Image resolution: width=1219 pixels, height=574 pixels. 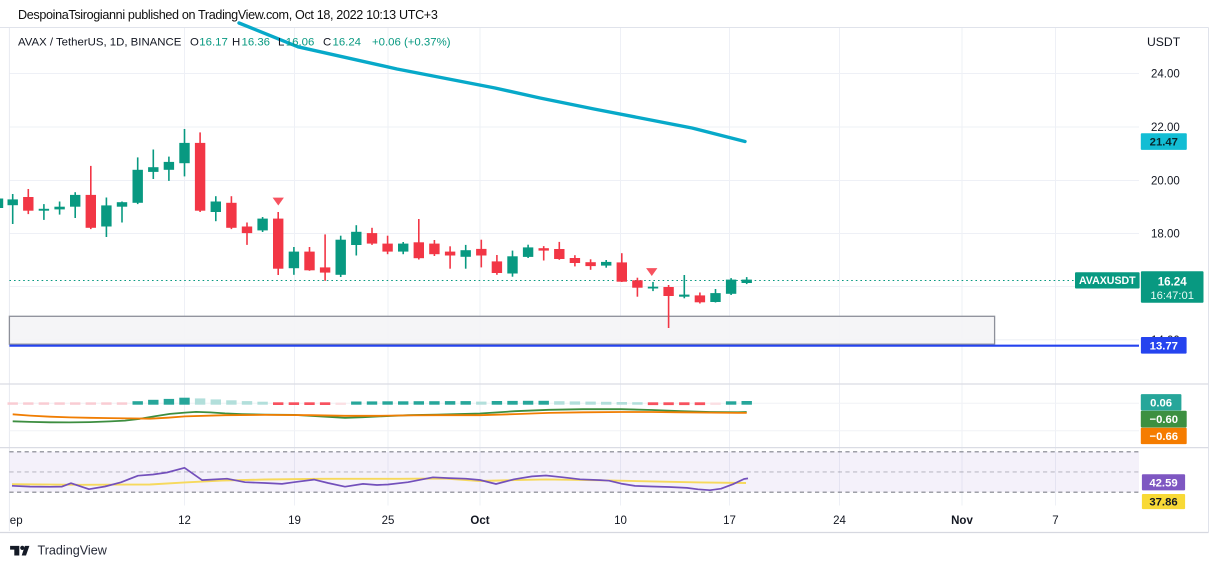 I want to click on svg-text: Oct, so click(x=479, y=521).